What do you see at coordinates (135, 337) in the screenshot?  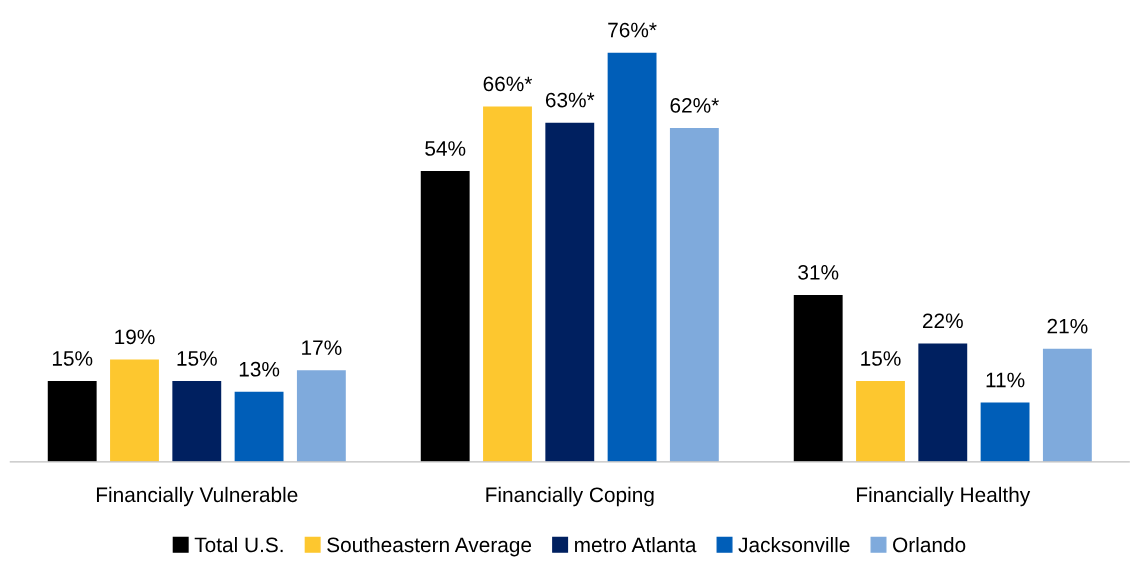 I see `data-label: 19%` at bounding box center [135, 337].